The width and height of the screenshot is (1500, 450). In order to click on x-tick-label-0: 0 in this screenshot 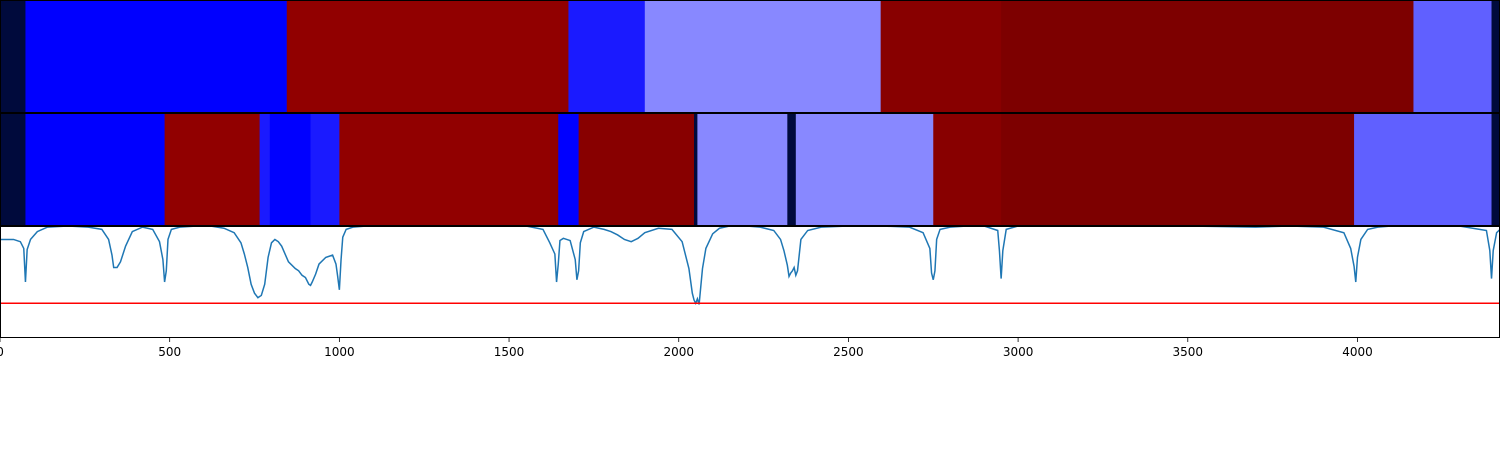, I will do `click(2, 352)`.